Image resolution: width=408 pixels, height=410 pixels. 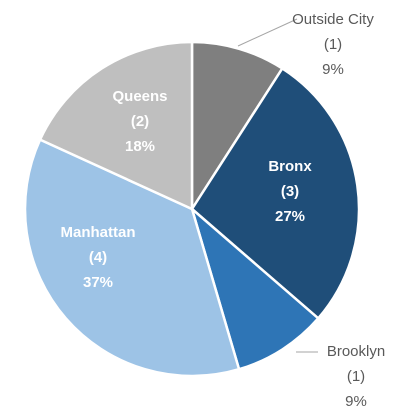 I want to click on slice-label: Brooklyn, so click(x=356, y=351).